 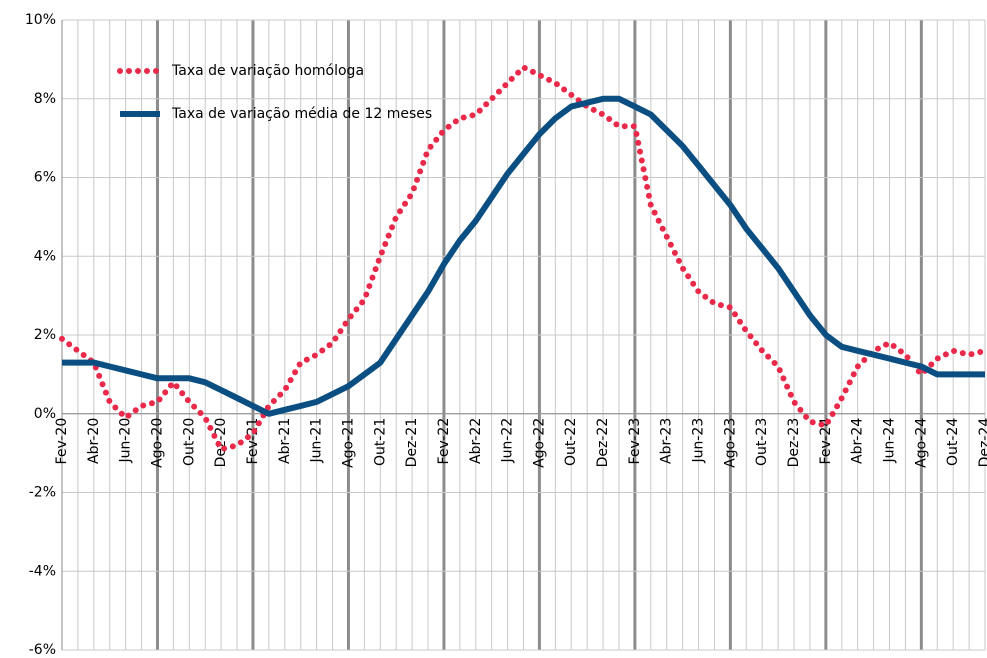 What do you see at coordinates (45, 178) in the screenshot?
I see `y-tick-label: 6%` at bounding box center [45, 178].